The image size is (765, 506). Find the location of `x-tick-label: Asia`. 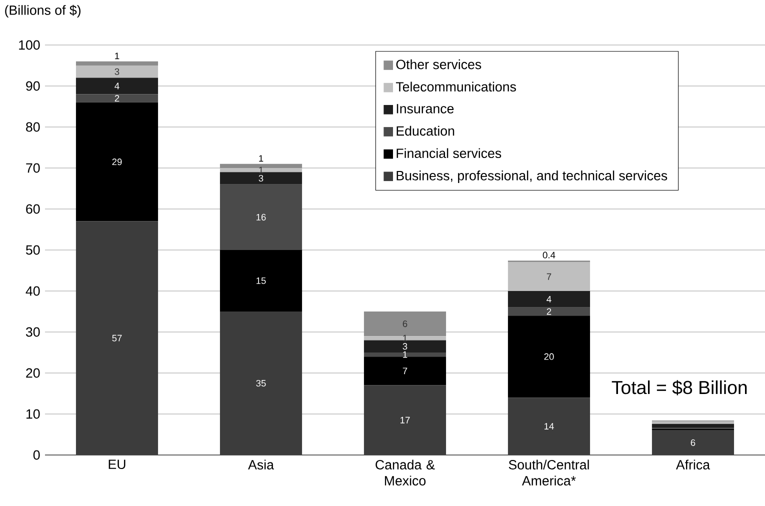

x-tick-label: Asia is located at coordinates (261, 465).